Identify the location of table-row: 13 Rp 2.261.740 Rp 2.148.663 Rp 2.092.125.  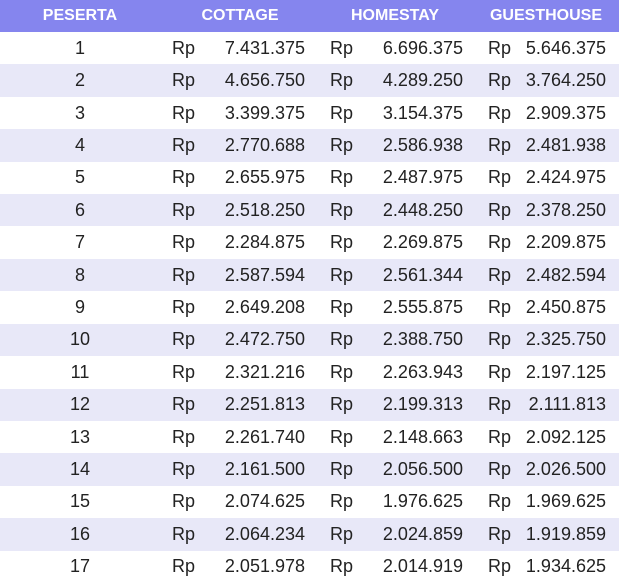
(309, 437).